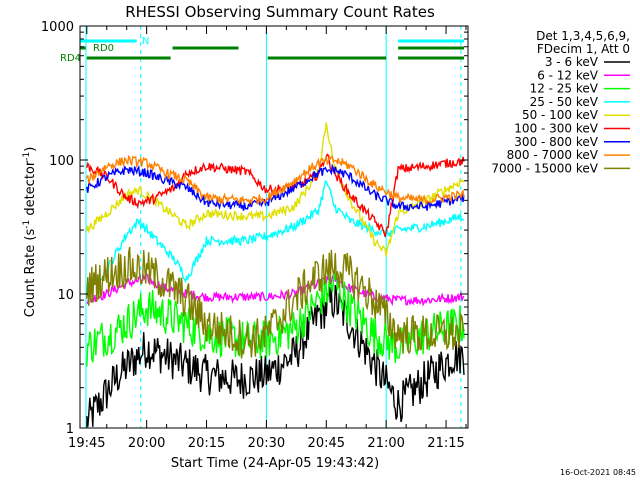  I want to click on y-axis-label: Count Rate (s-1 detector-1), so click(30, 232).